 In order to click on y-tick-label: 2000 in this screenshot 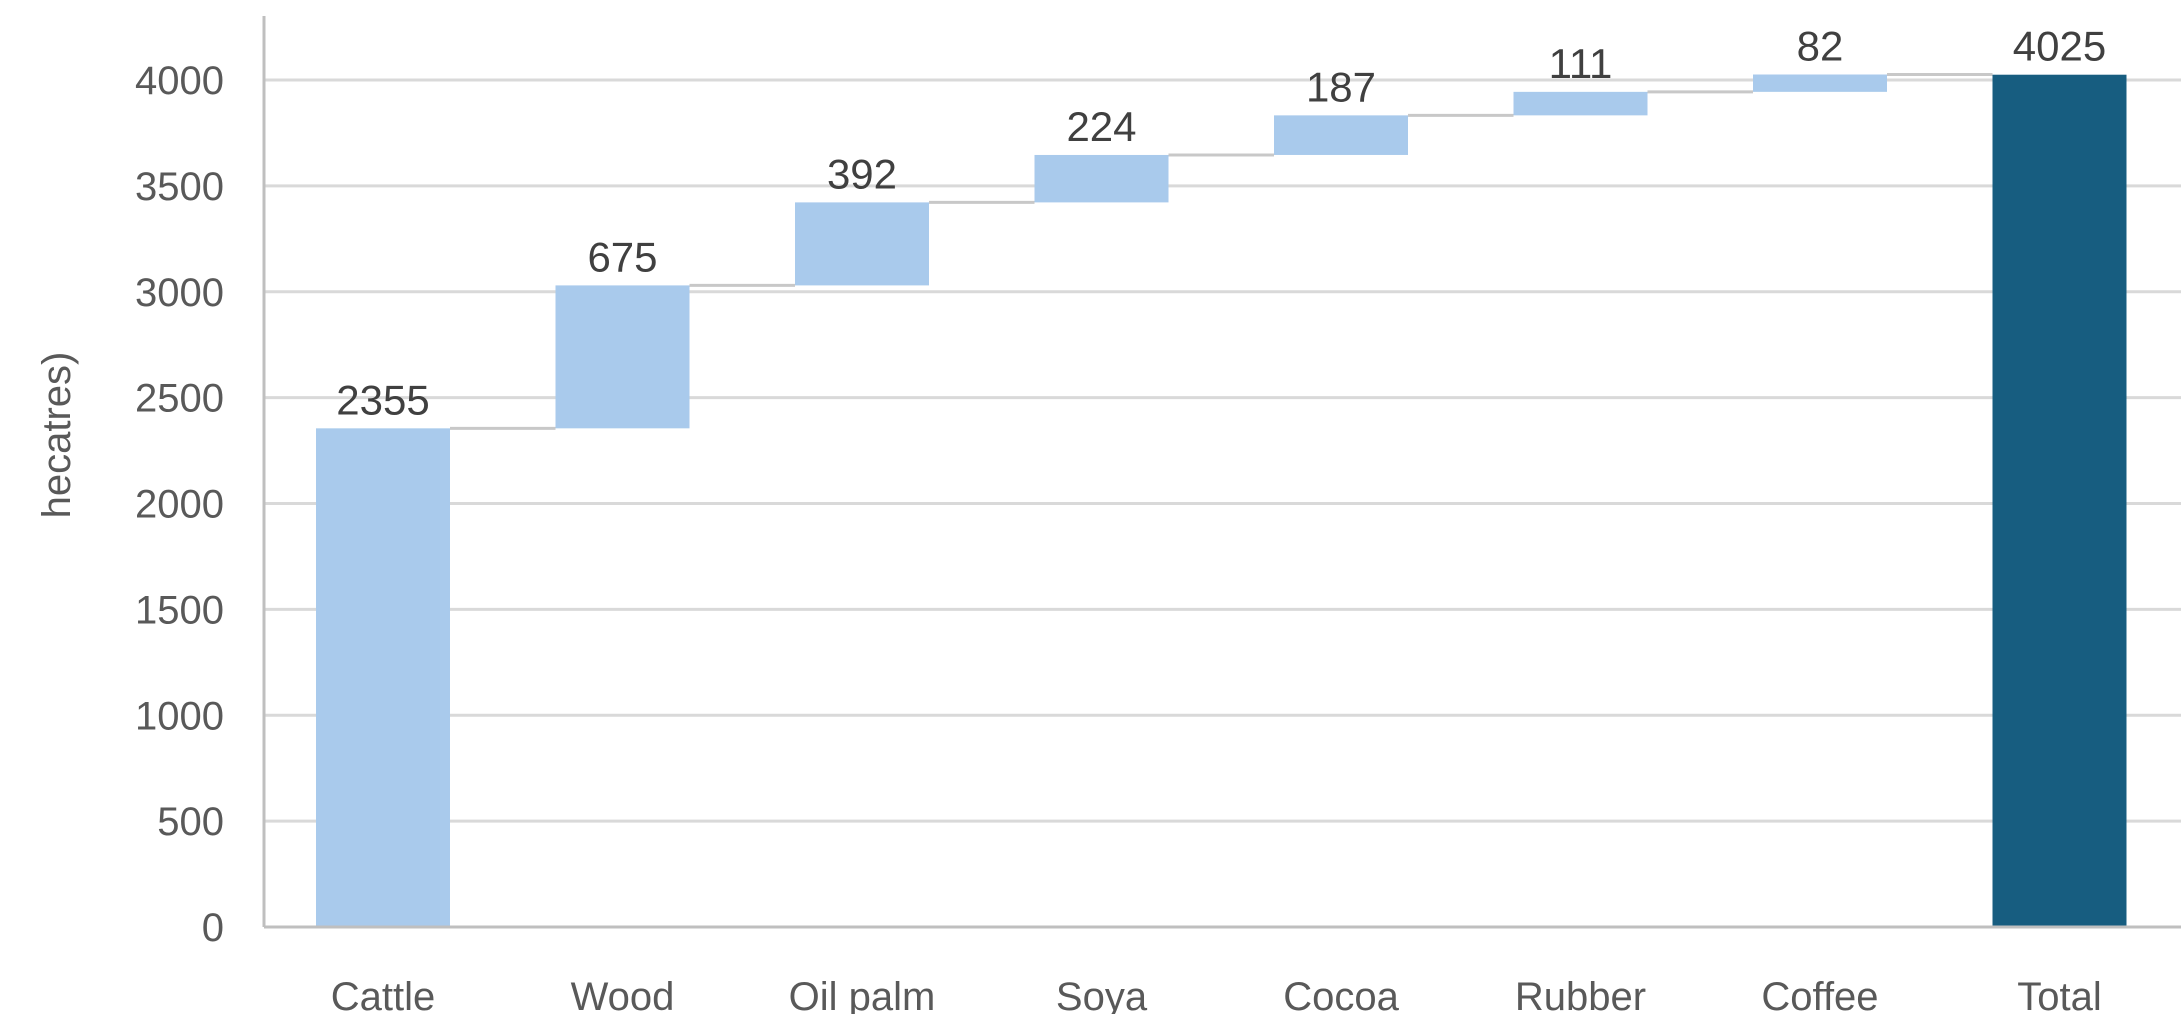, I will do `click(179, 505)`.